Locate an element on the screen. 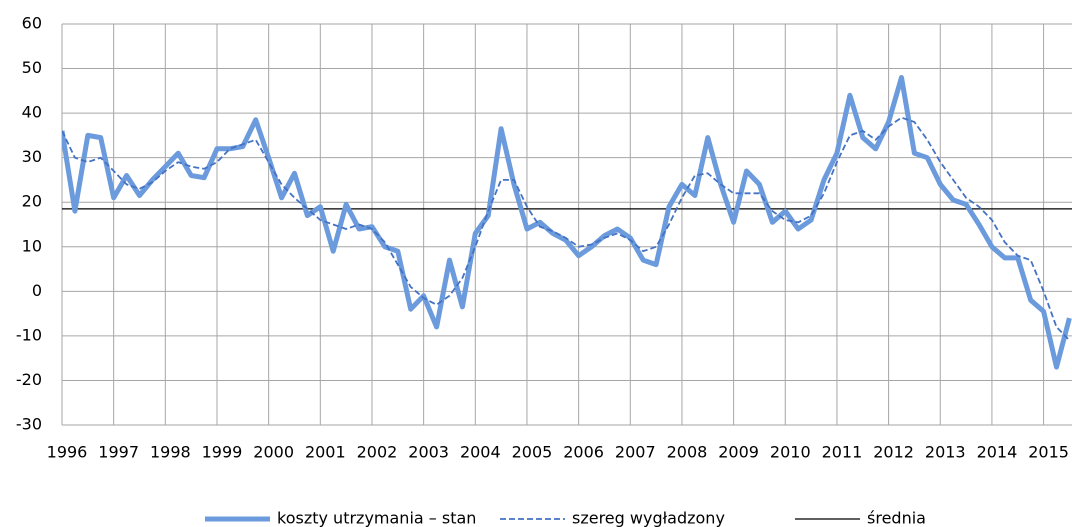 The width and height of the screenshot is (1072, 527). x-tick-label: 2008 is located at coordinates (687, 452).